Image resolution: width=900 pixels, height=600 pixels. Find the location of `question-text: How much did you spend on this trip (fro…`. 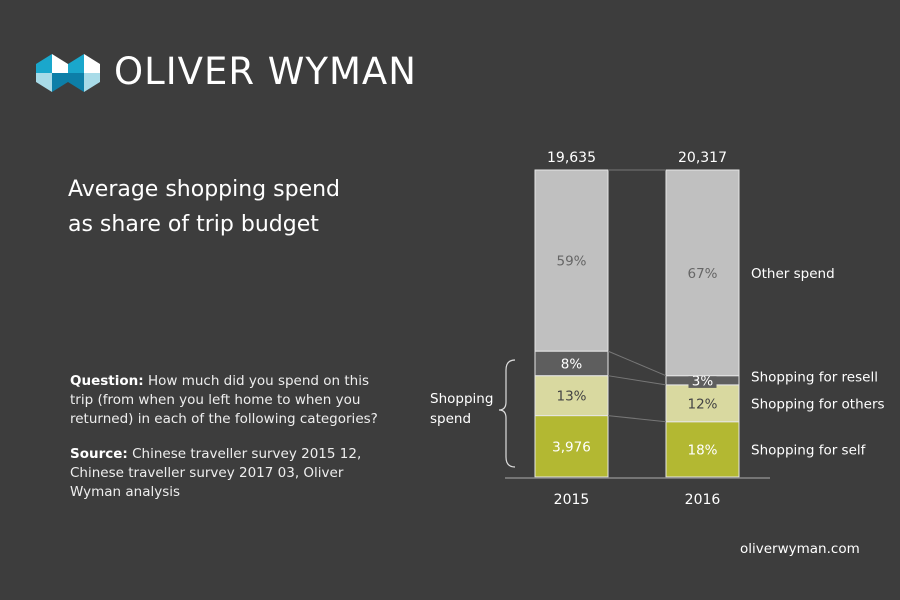

question-text: How much did you spend on this trip (fro… is located at coordinates (224, 400).